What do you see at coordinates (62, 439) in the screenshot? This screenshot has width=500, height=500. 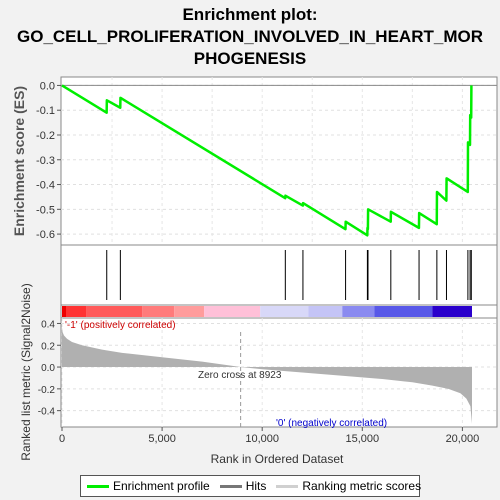 I see `xtick-label: 0` at bounding box center [62, 439].